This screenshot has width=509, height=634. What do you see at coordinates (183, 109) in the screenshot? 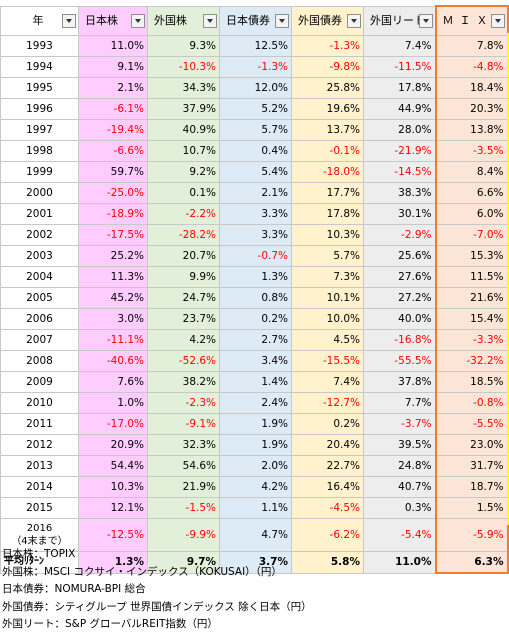
I see `value-cell: 37.9%` at bounding box center [183, 109].